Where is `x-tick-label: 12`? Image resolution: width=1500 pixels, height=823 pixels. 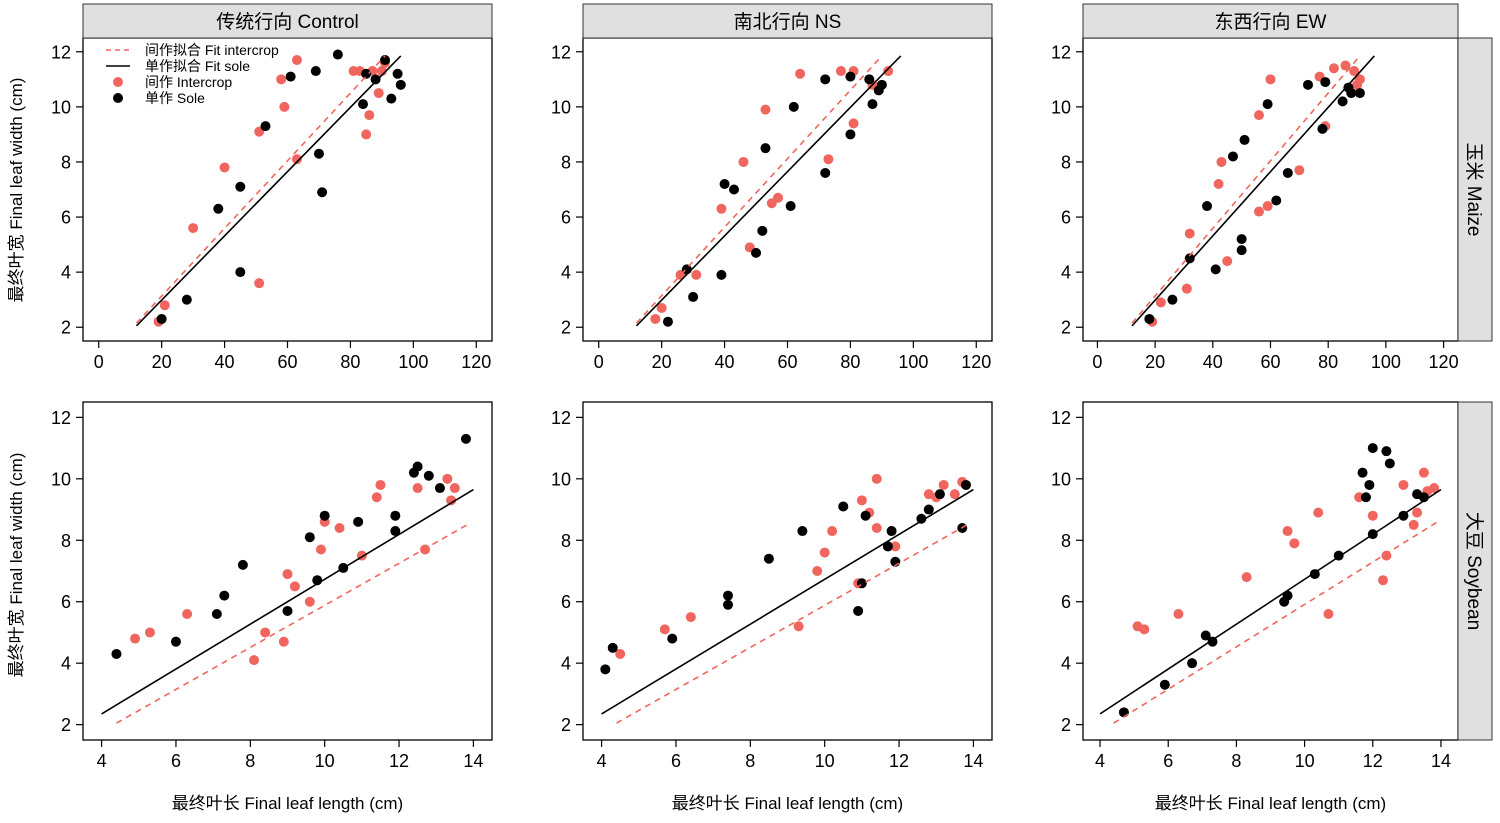 x-tick-label: 12 is located at coordinates (899, 761).